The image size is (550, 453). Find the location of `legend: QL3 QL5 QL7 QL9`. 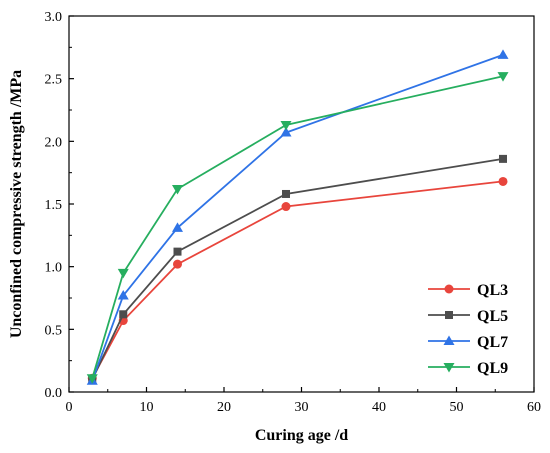

legend: QL3 QL5 QL7 QL9 is located at coordinates (468, 329).